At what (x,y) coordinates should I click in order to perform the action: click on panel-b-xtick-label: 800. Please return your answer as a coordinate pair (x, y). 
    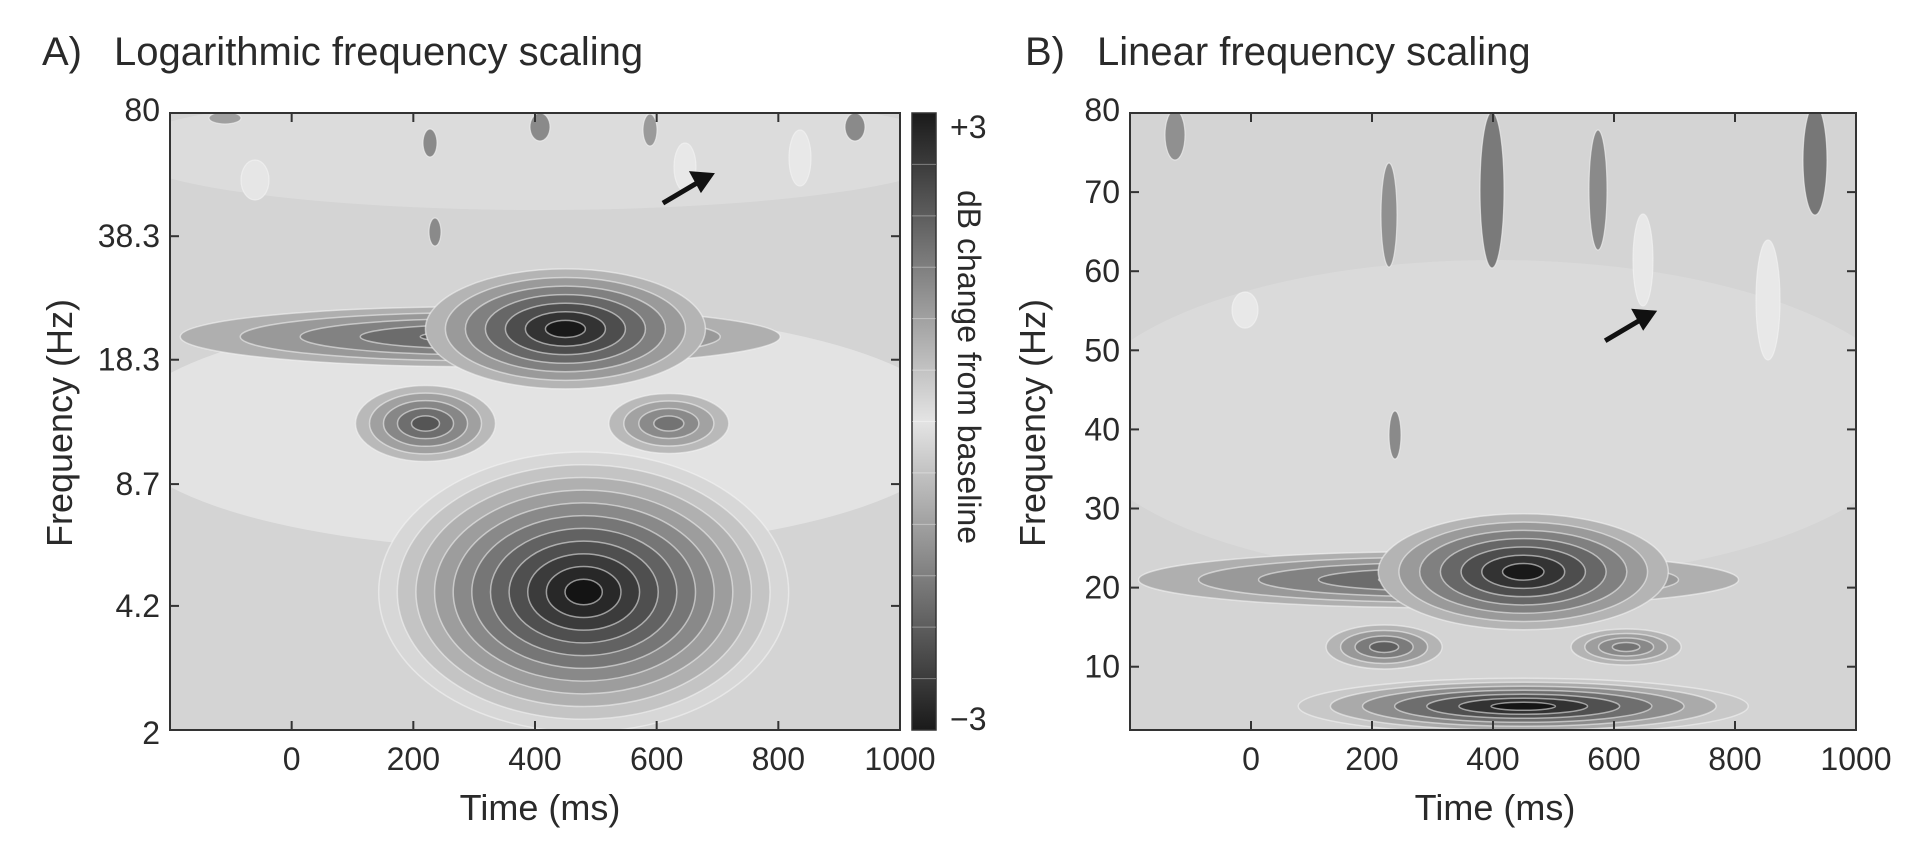
    Looking at the image, I should click on (1734, 759).